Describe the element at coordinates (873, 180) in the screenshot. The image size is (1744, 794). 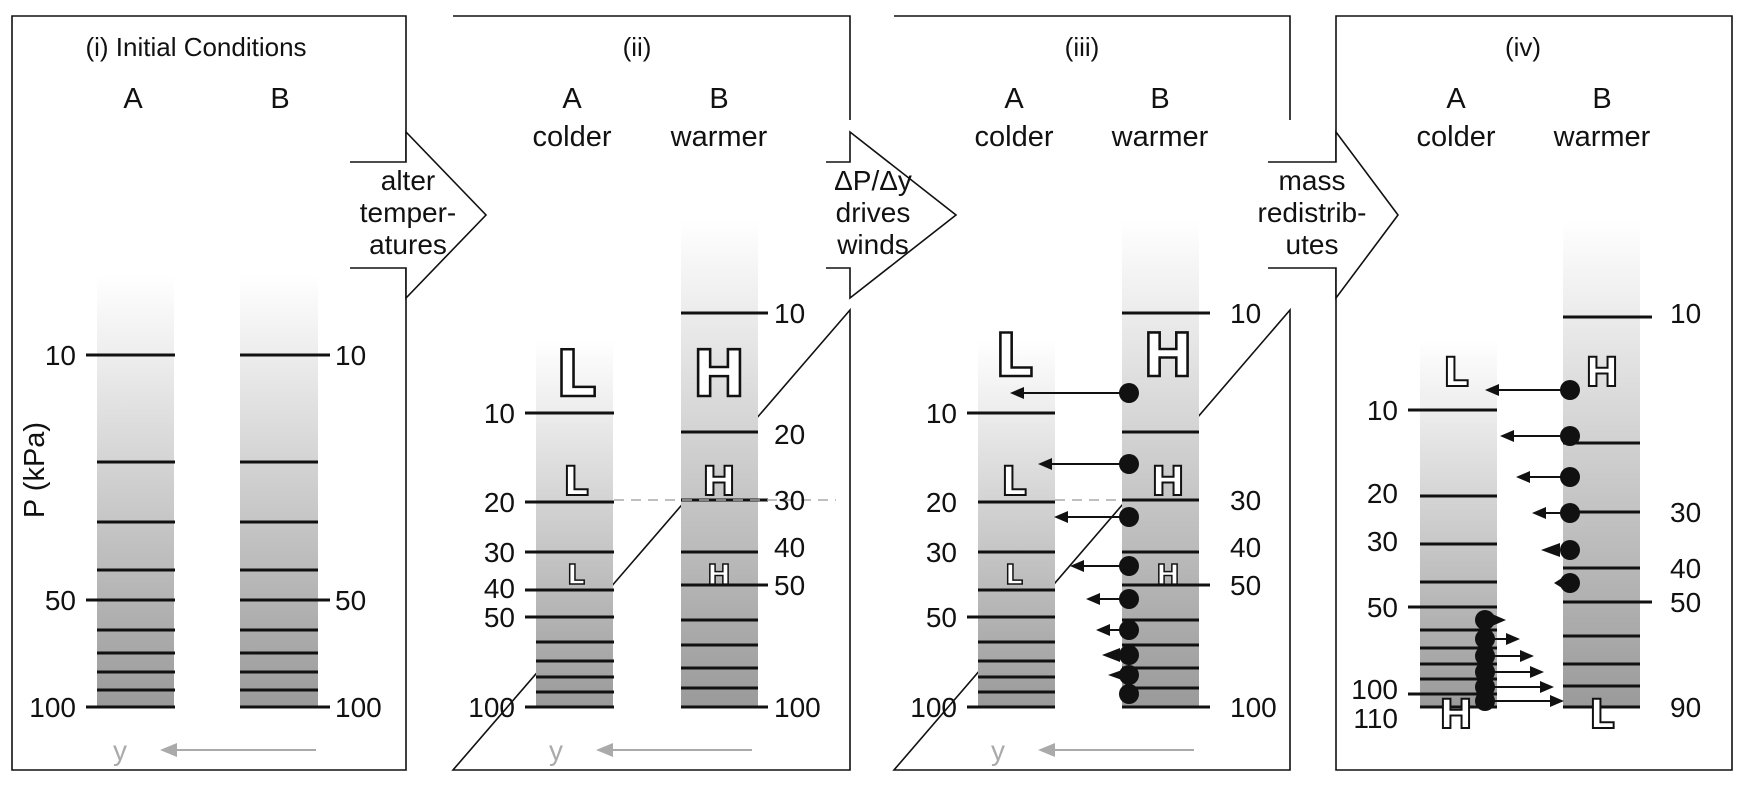
I see `transition-2-line-1: ΔP/Δy` at that location.